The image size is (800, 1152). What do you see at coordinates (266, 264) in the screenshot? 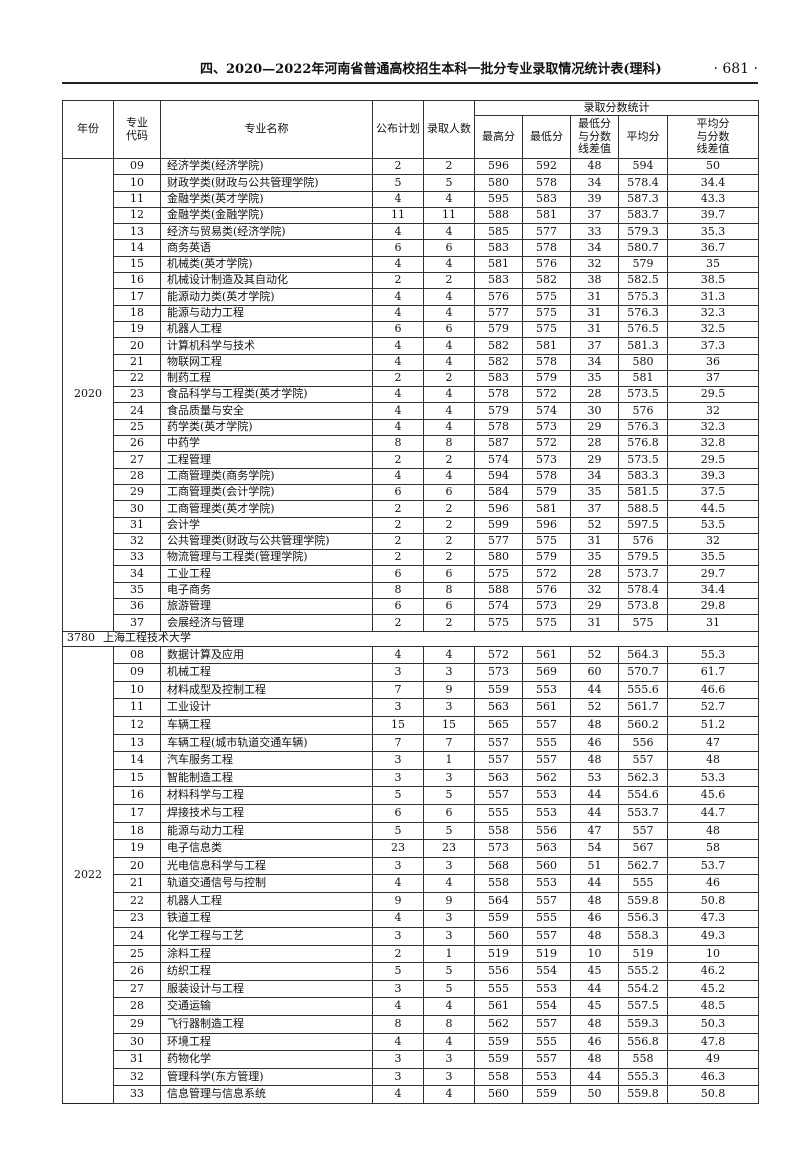
I see `name-cell: 机械类(英才学院)` at bounding box center [266, 264].